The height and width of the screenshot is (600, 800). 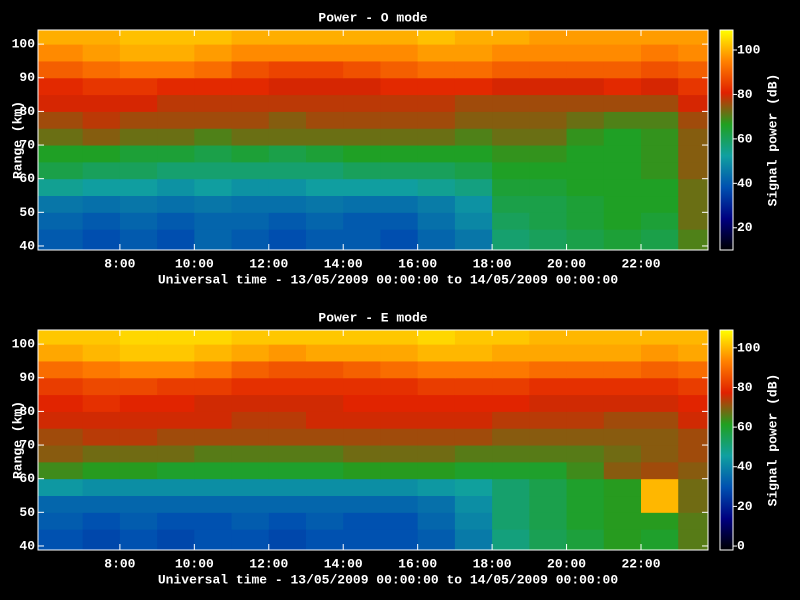 I want to click on x-tick-label: 18:00, so click(x=492, y=563).